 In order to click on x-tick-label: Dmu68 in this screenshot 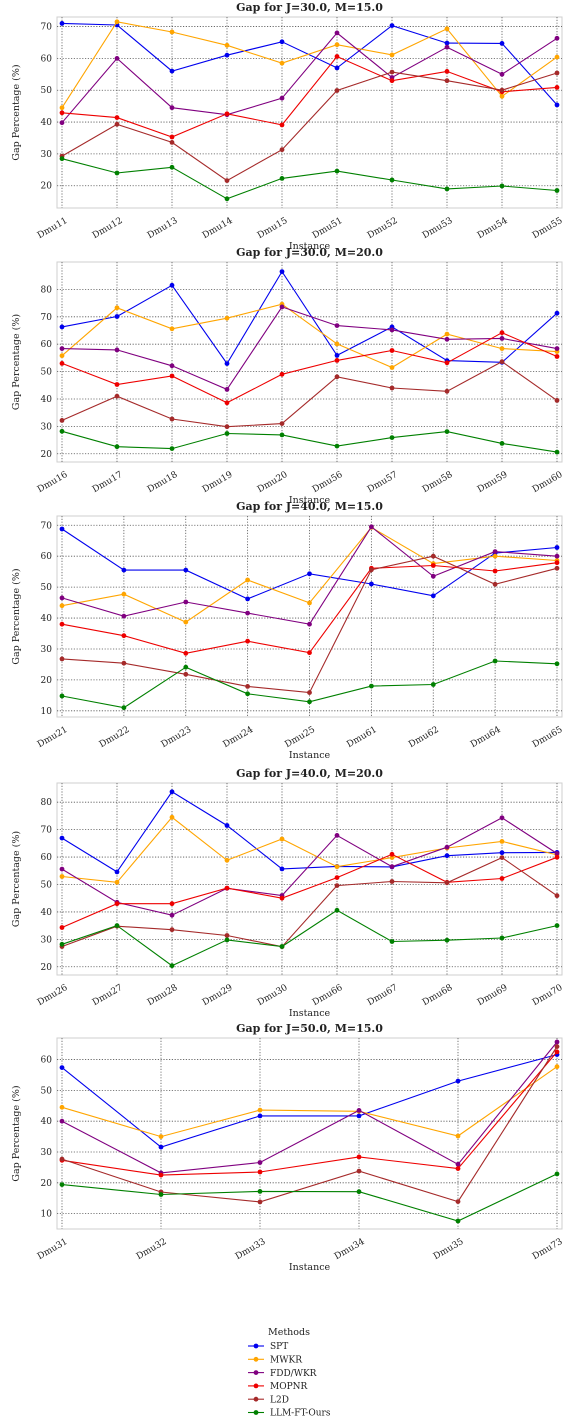, I will do `click(438, 995)`.